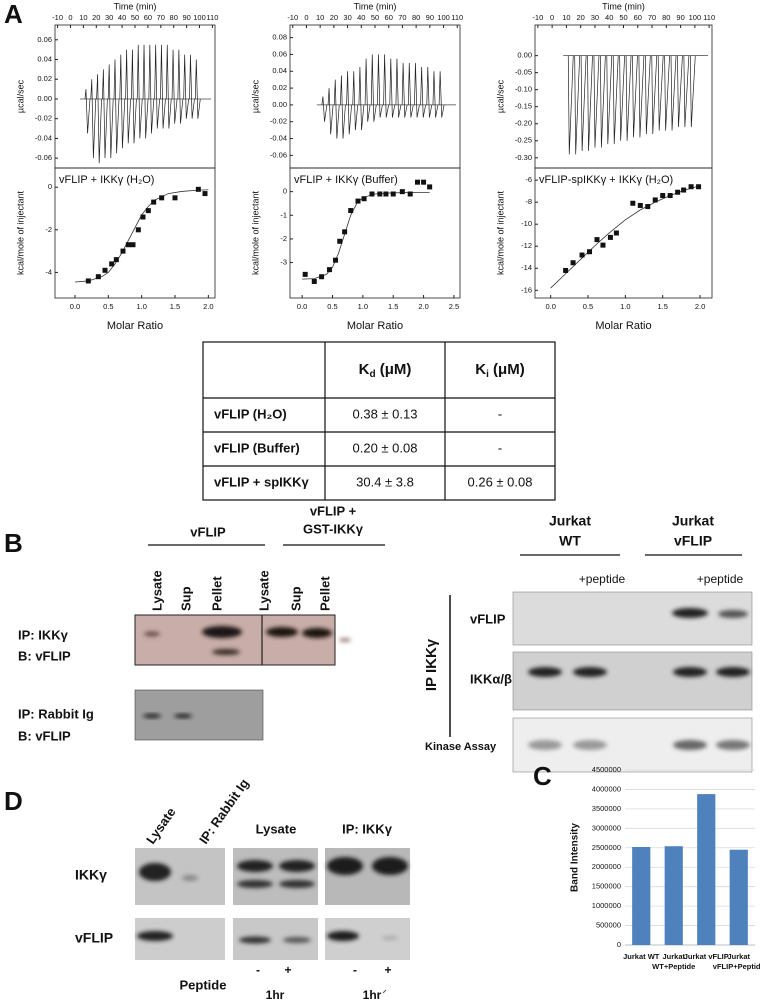 The width and height of the screenshot is (760, 1004). What do you see at coordinates (606, 905) in the screenshot?
I see `y-tick-label: 1000000` at bounding box center [606, 905].